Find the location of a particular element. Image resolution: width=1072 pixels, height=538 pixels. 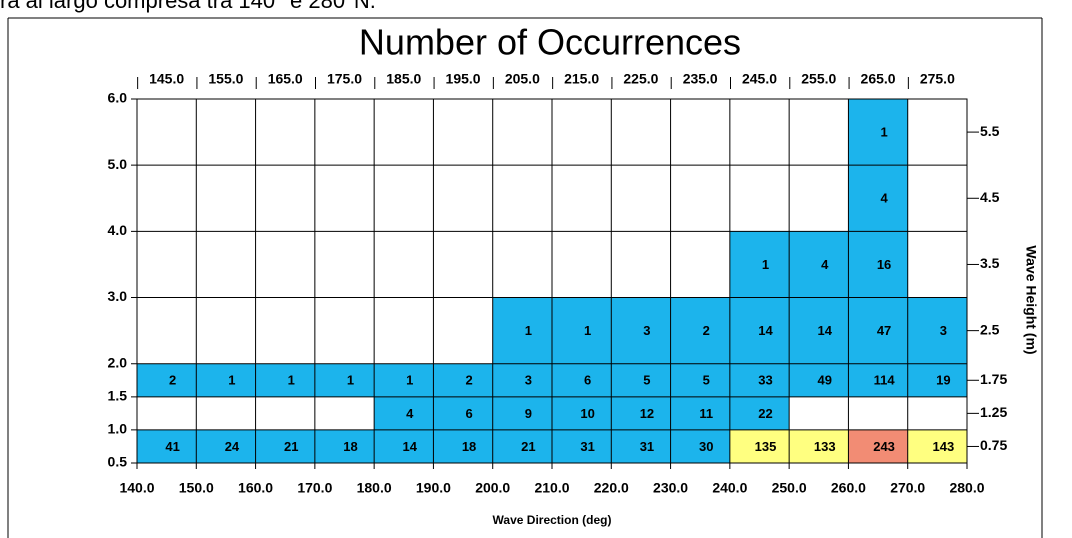

cell-label: 49 is located at coordinates (825, 380).